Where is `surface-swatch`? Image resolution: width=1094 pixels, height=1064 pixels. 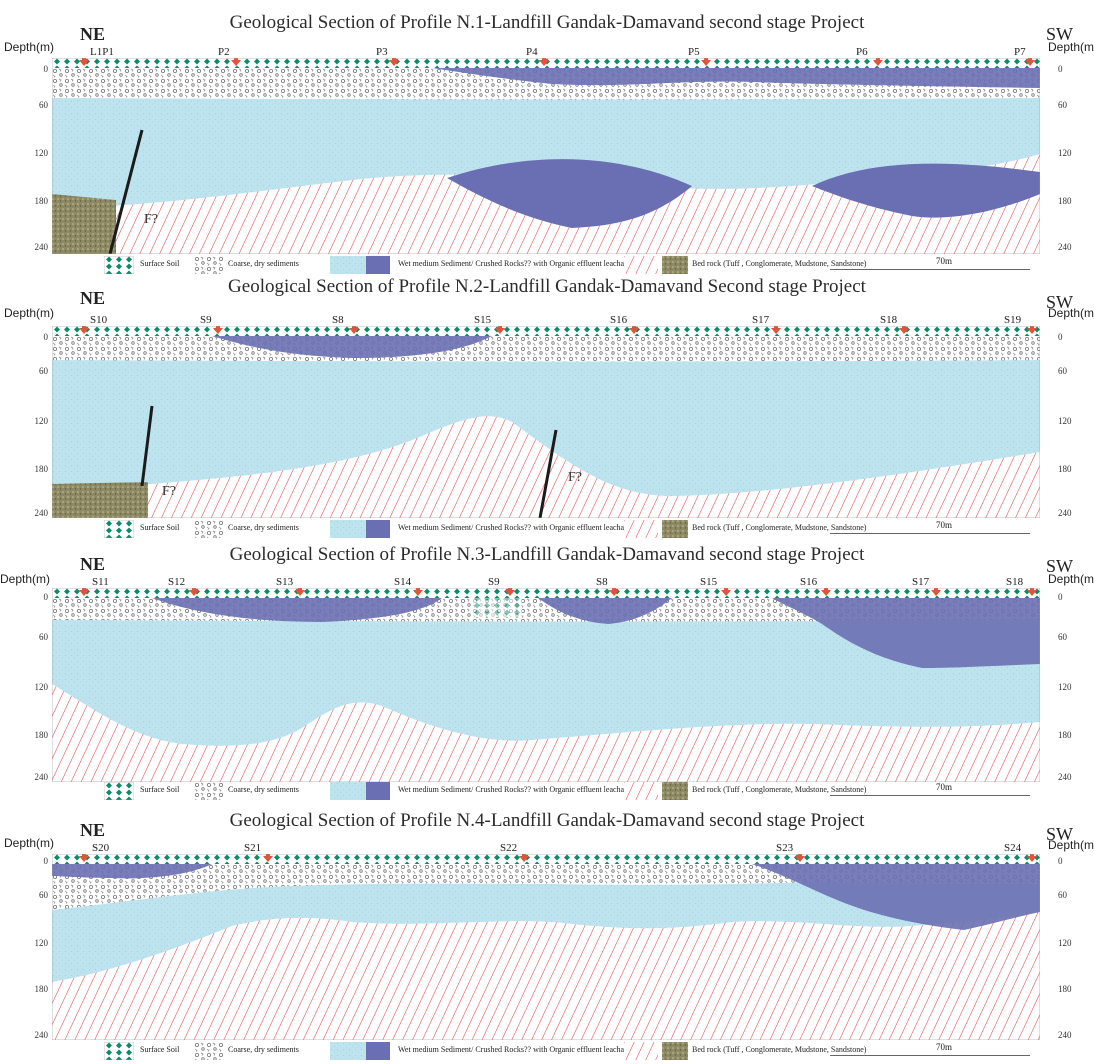 surface-swatch is located at coordinates (119, 265).